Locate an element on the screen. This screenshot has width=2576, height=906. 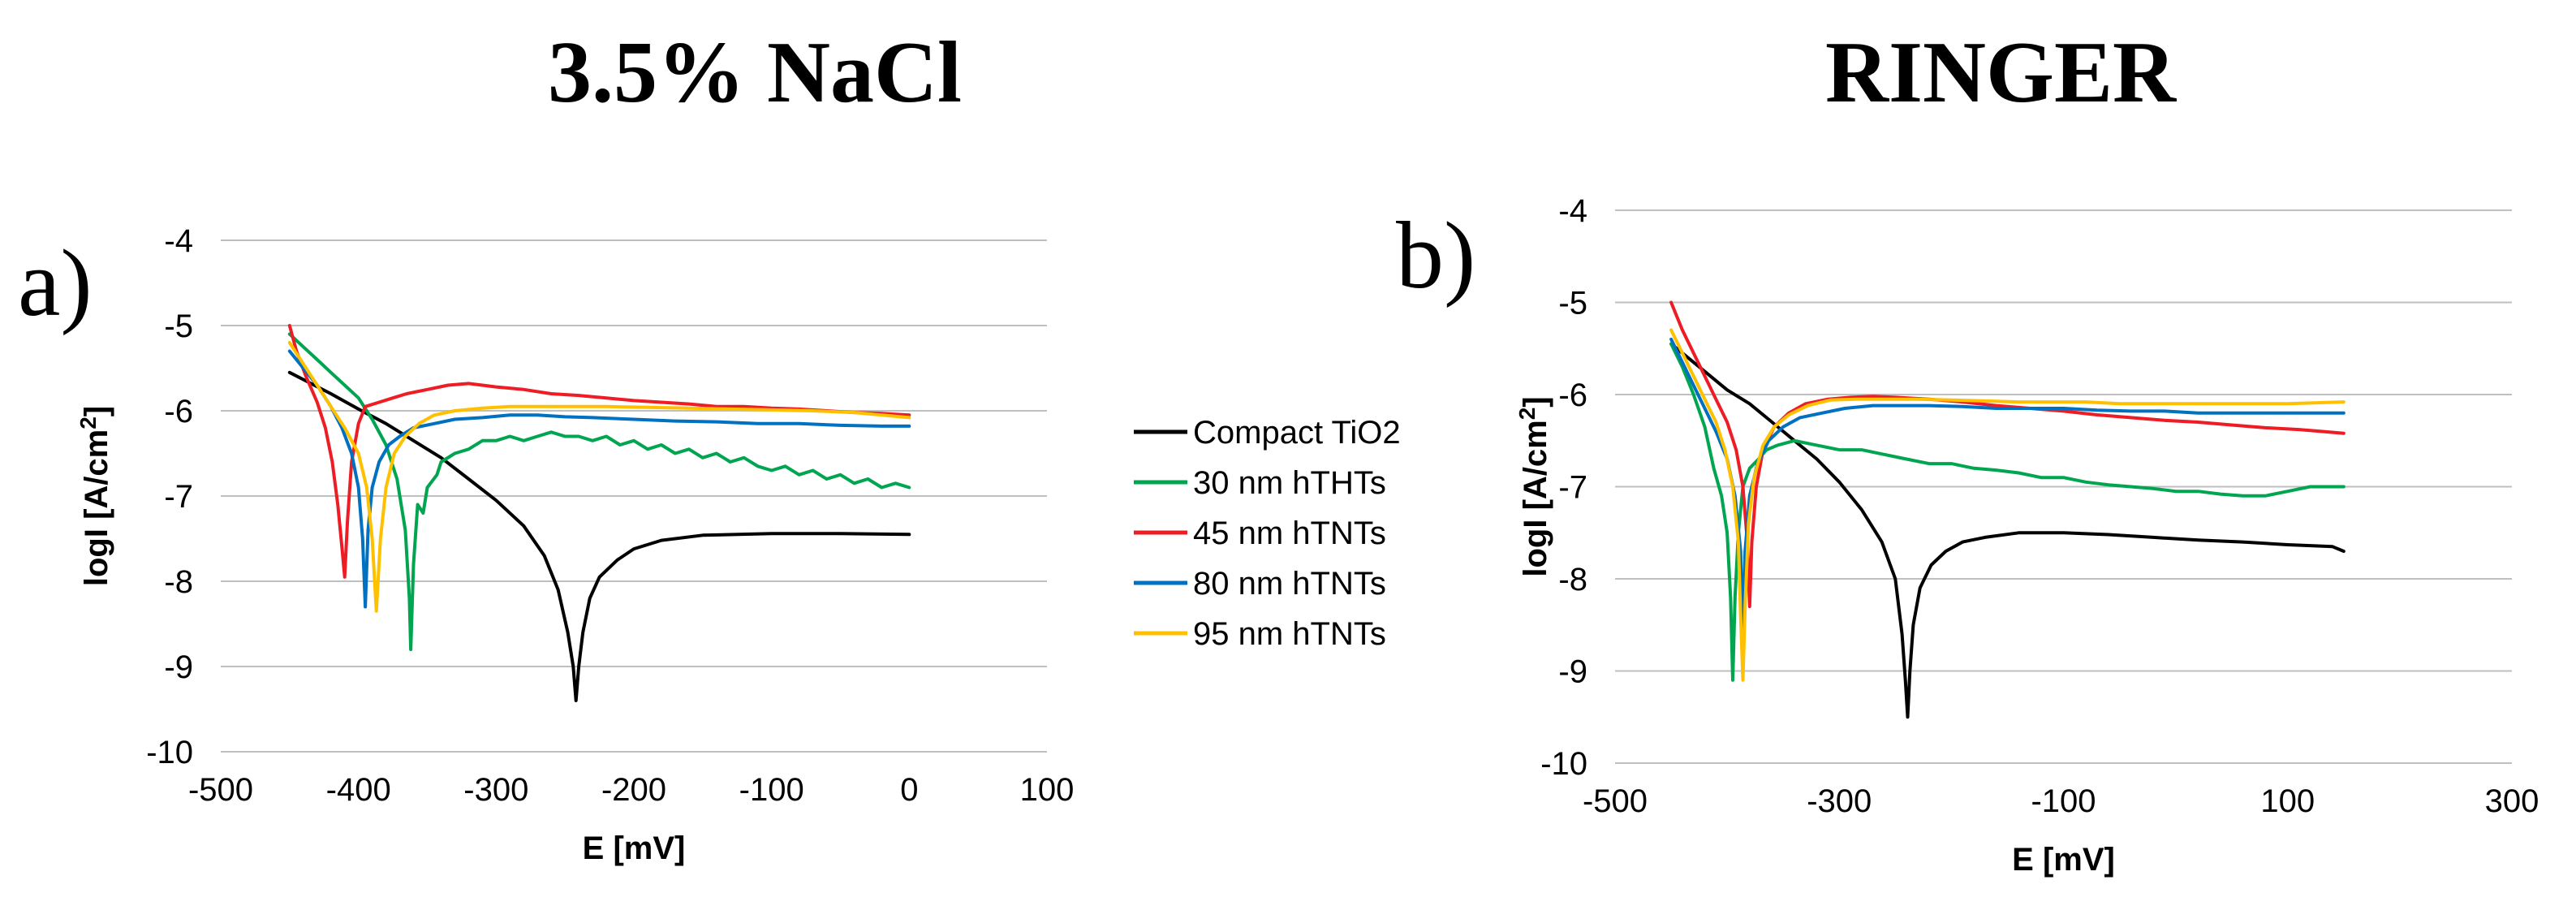
legend-entry-compact-tio2: Compact TiO2 is located at coordinates (1268, 433).